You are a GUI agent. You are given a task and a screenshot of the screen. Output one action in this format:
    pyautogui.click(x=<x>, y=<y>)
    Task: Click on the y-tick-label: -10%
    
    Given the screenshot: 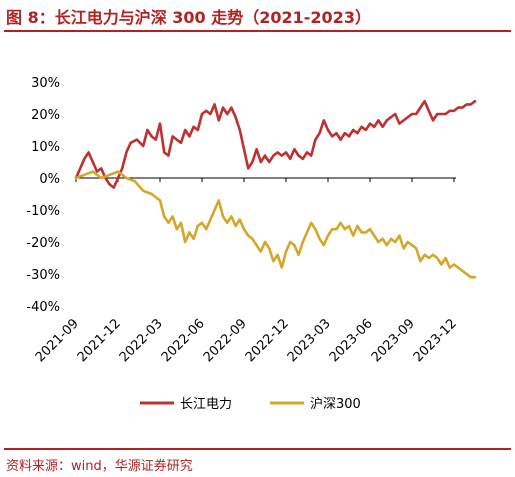 What is the action you would take?
    pyautogui.click(x=43, y=211)
    